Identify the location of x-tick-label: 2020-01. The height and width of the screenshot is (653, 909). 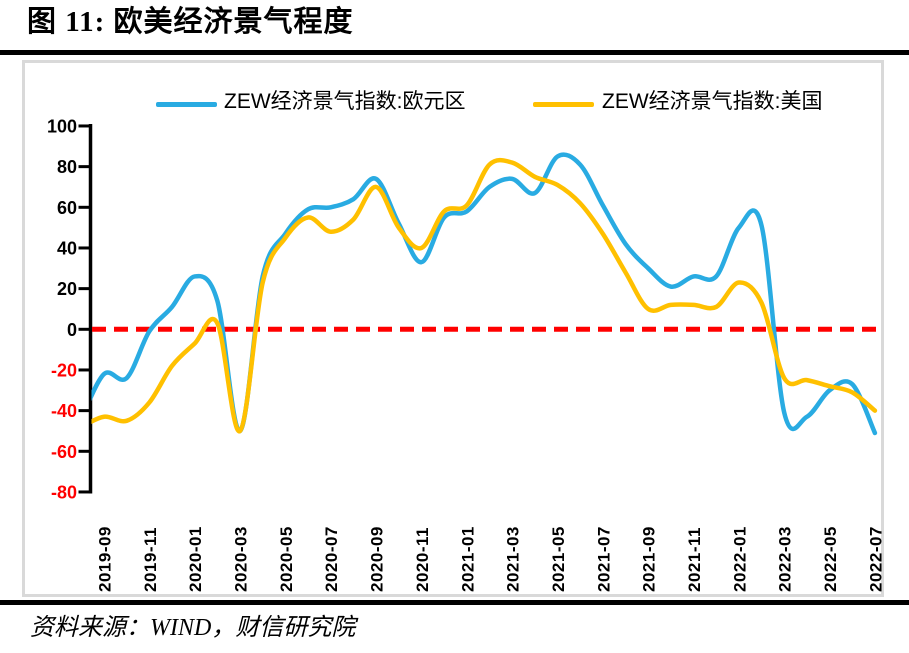
(195, 559).